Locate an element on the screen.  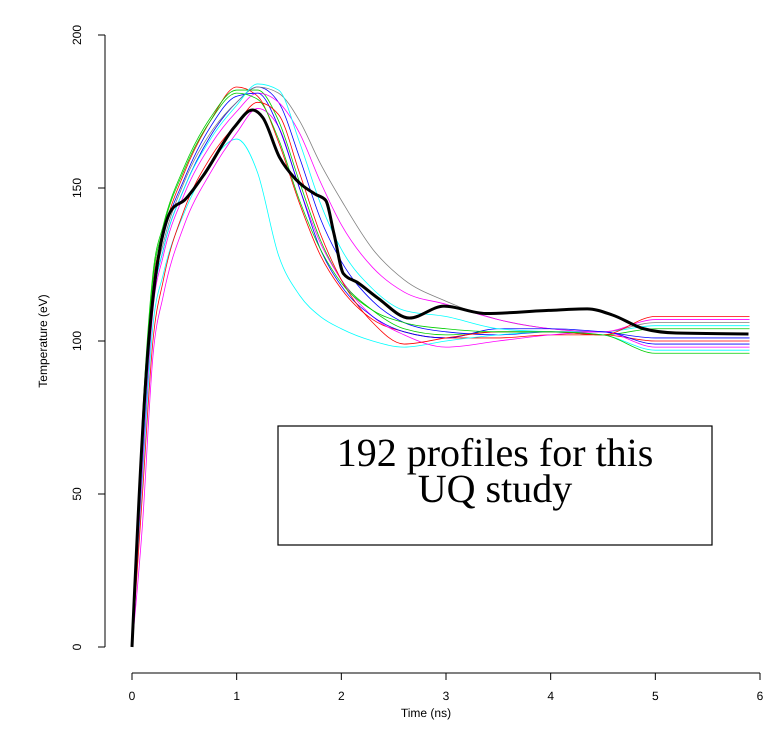
x-axis-title: Time (ns) is located at coordinates (426, 713).